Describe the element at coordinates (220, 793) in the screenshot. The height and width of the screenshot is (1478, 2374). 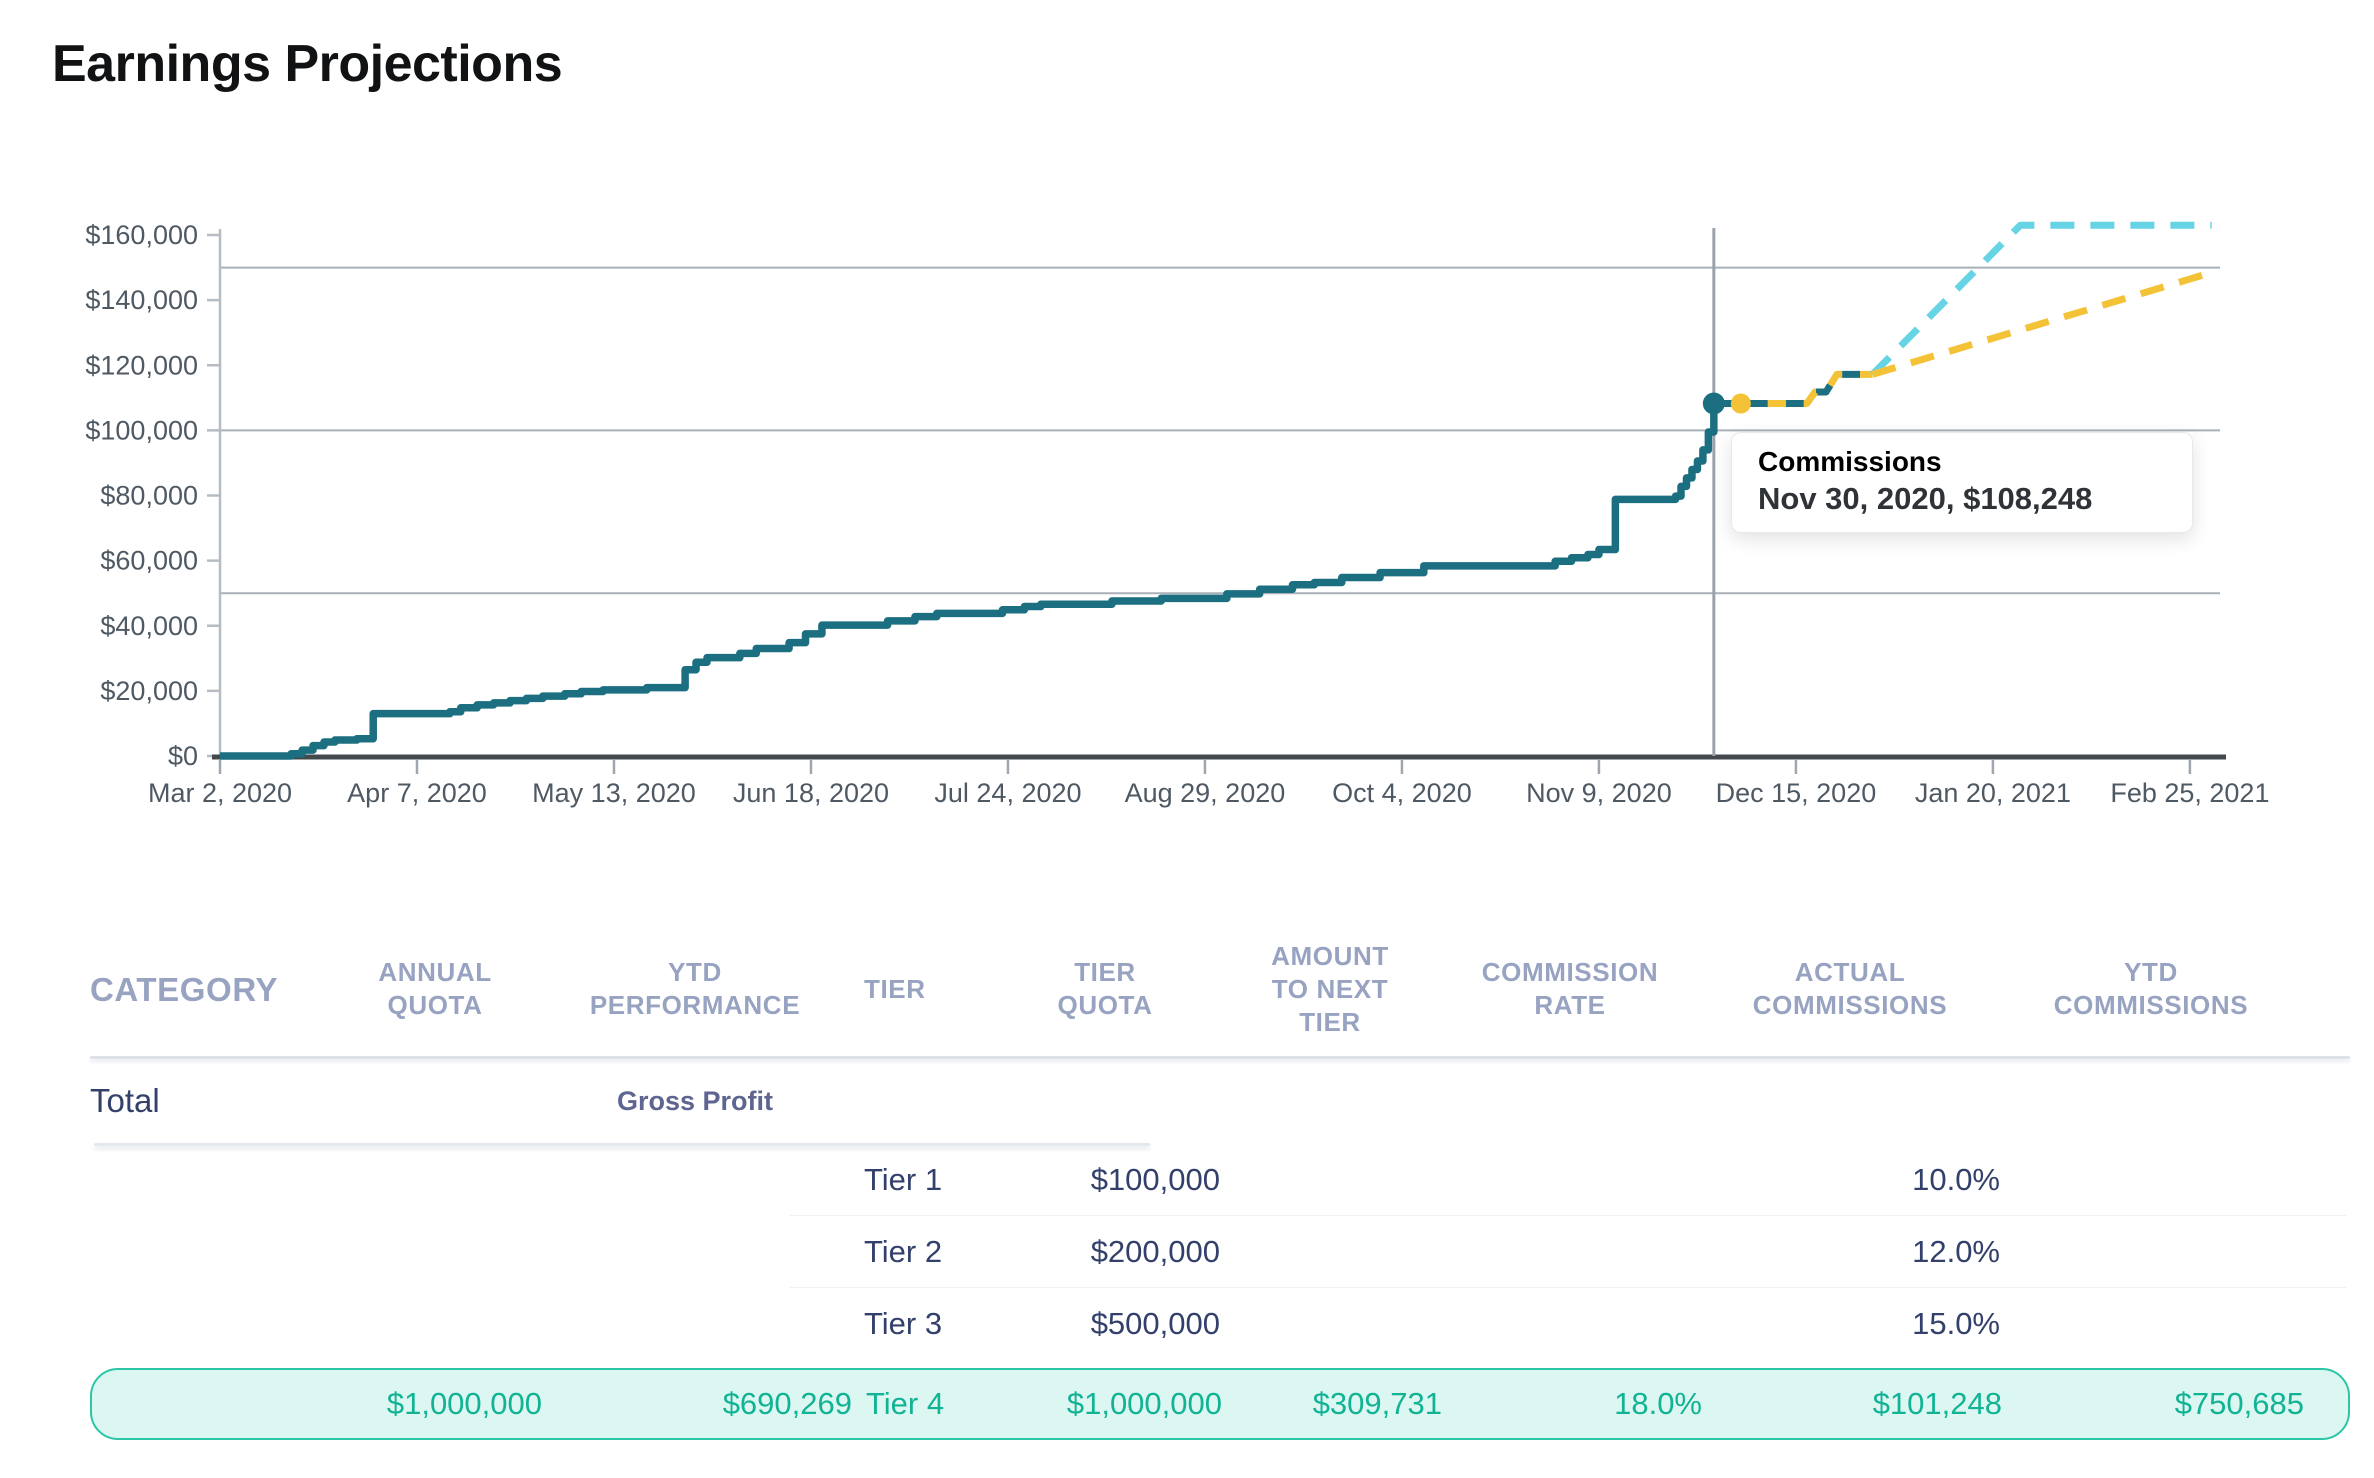
I see `x-tick-label: Mar 2, 2020` at that location.